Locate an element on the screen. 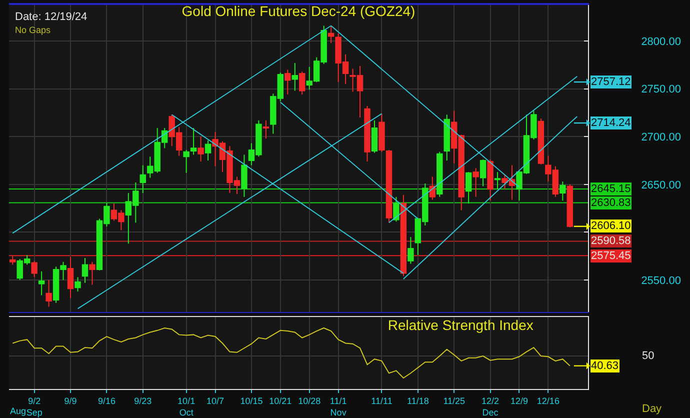 Image resolution: width=690 pixels, height=418 pixels. annotation: Date: 12/19/24 is located at coordinates (51, 17).